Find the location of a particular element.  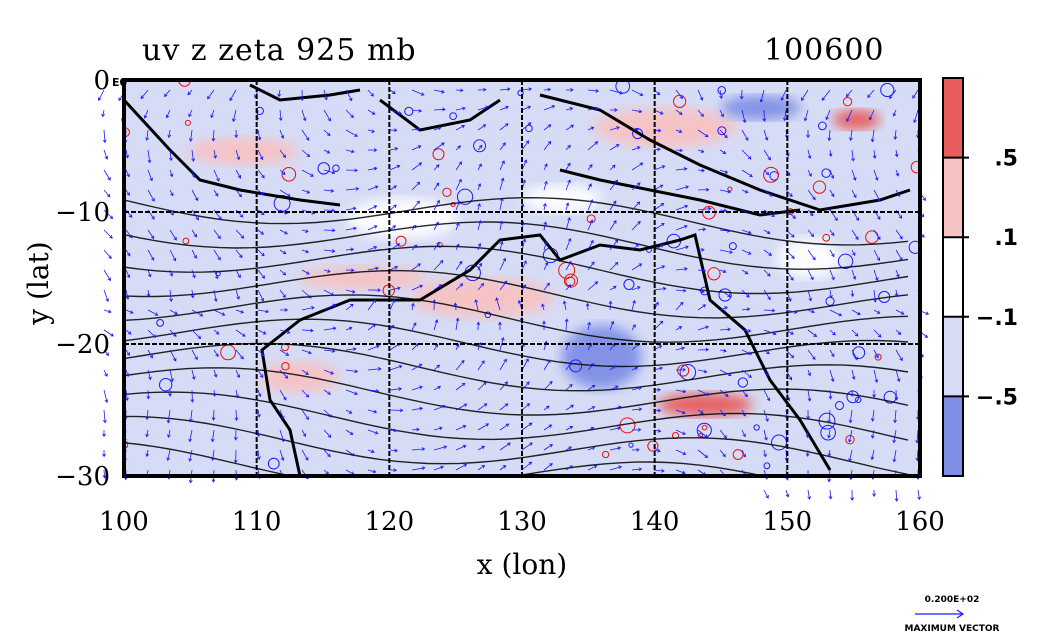

x-tick-label: 130 is located at coordinates (522, 522).